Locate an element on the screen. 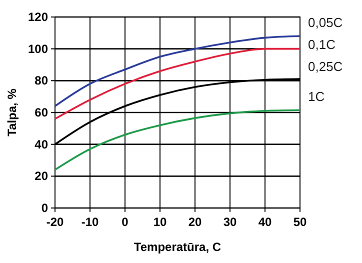 Image resolution: width=362 pixels, height=263 pixels. x-tick-label: 40 is located at coordinates (265, 222).